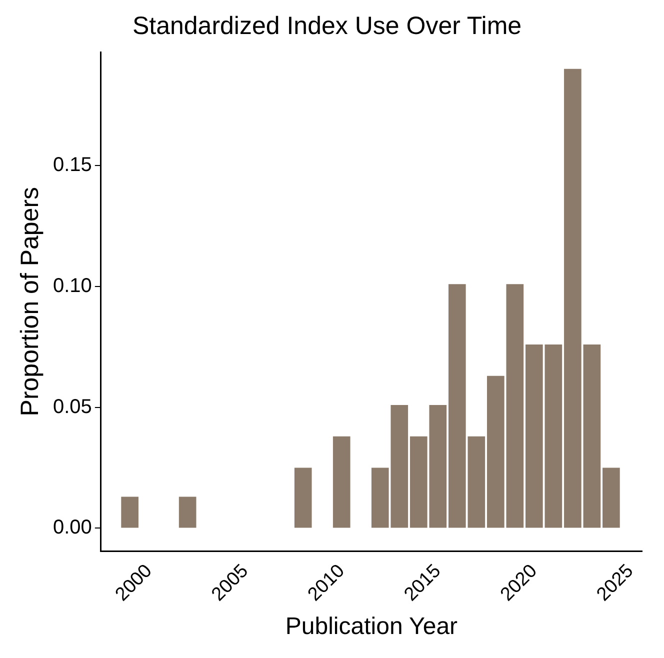 This screenshot has height=658, width=664. I want to click on y-tick-label: 0.05, so click(72, 407).